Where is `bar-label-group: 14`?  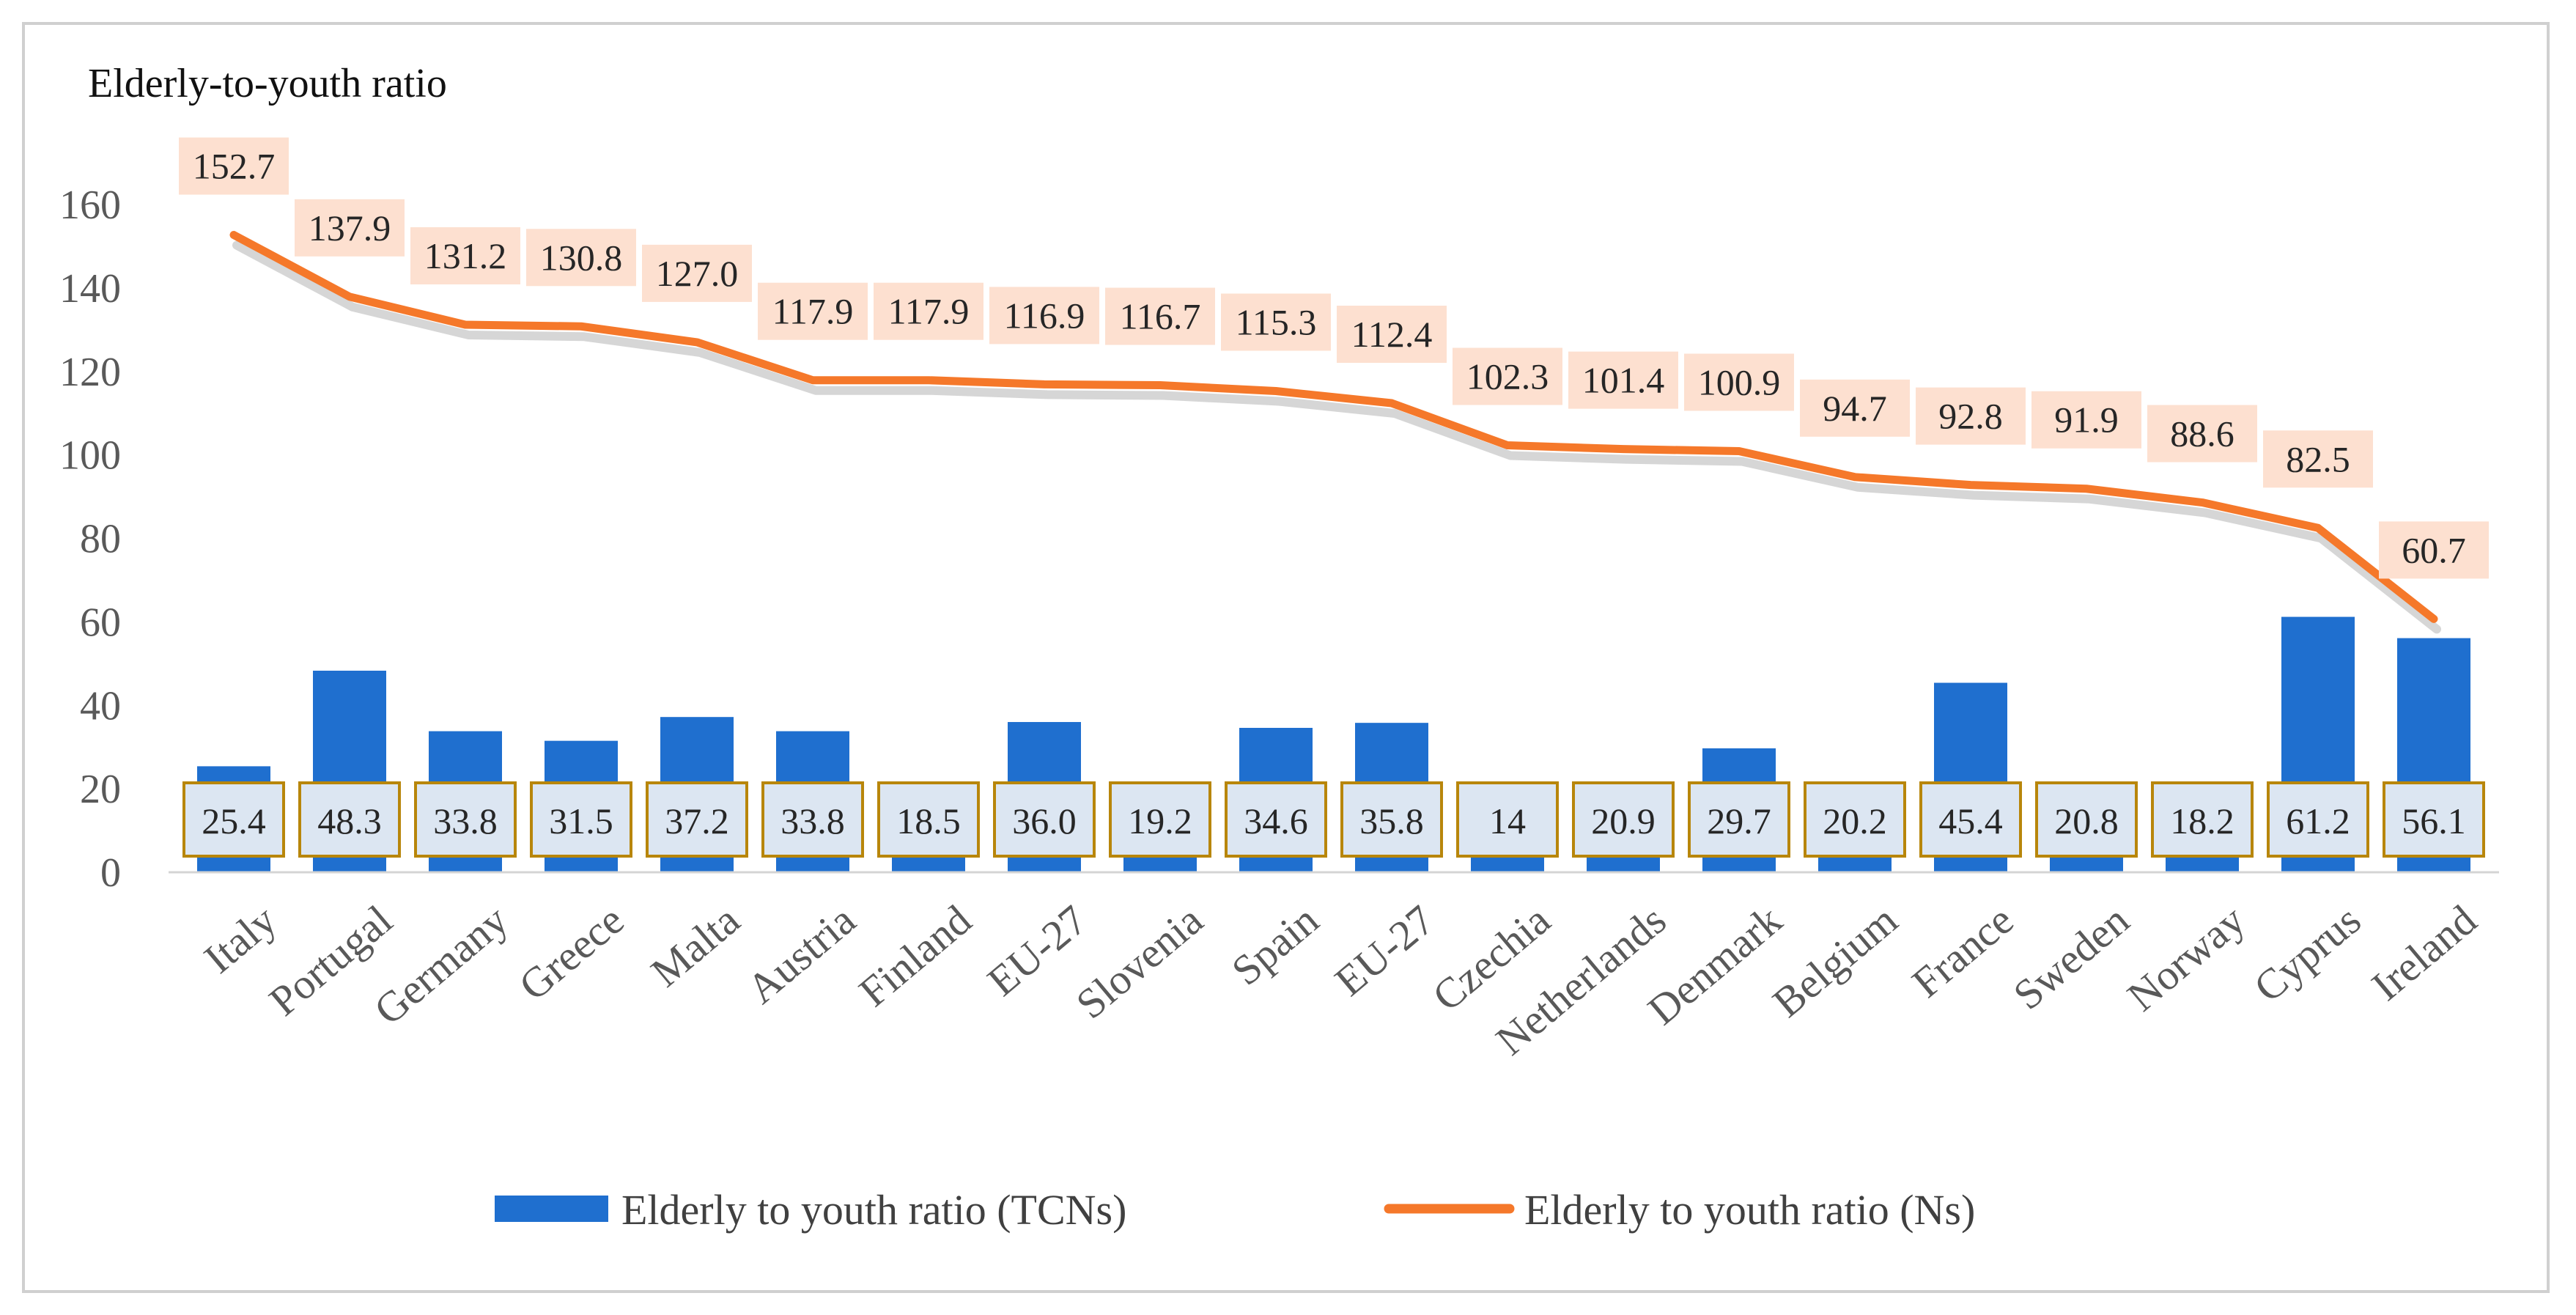 bar-label-group: 14 is located at coordinates (1507, 819).